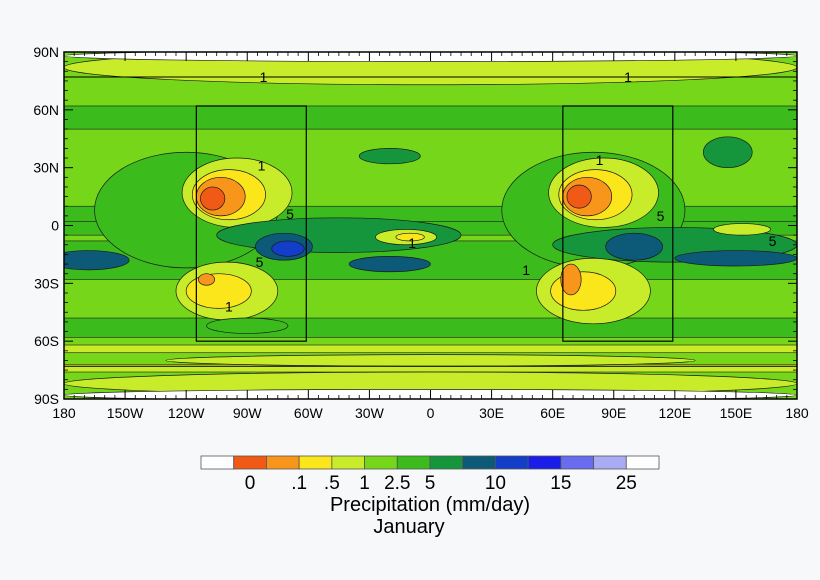  What do you see at coordinates (332, 483) in the screenshot?
I see `legend-label: .5` at bounding box center [332, 483].